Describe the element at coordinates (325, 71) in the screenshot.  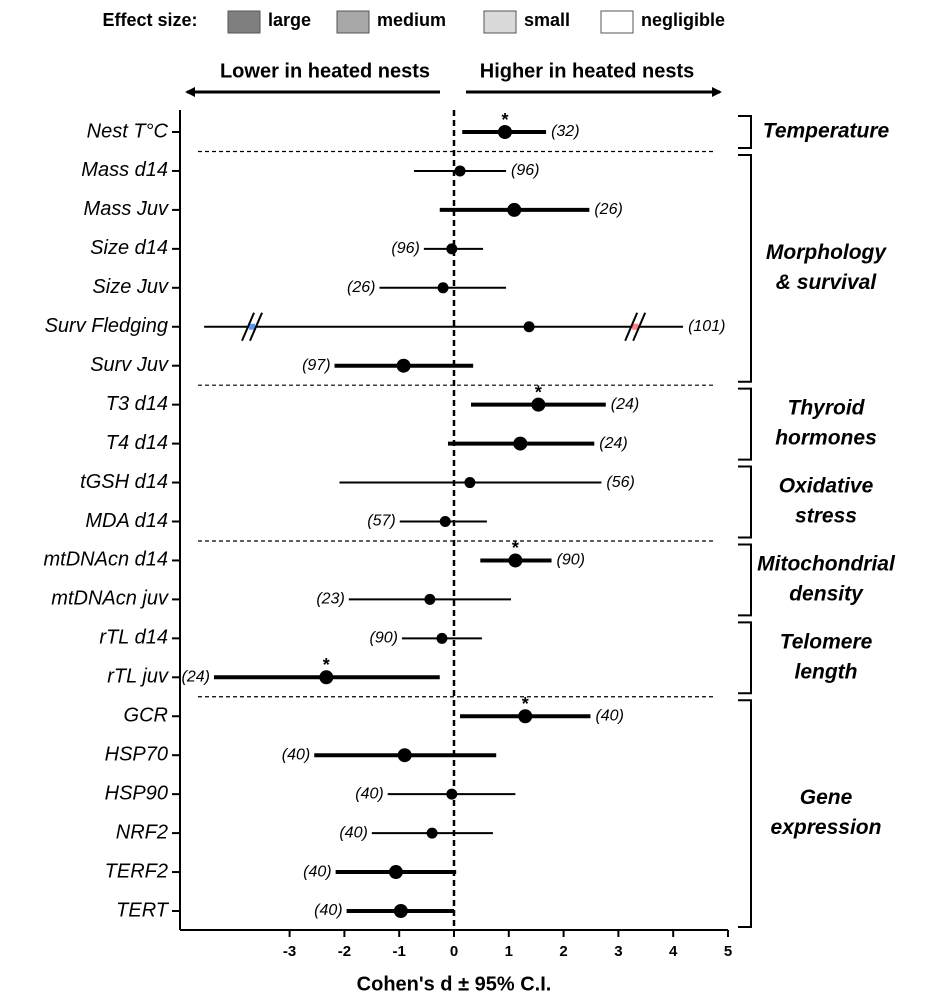
I see `direction-left: Lower in heated nests` at that location.